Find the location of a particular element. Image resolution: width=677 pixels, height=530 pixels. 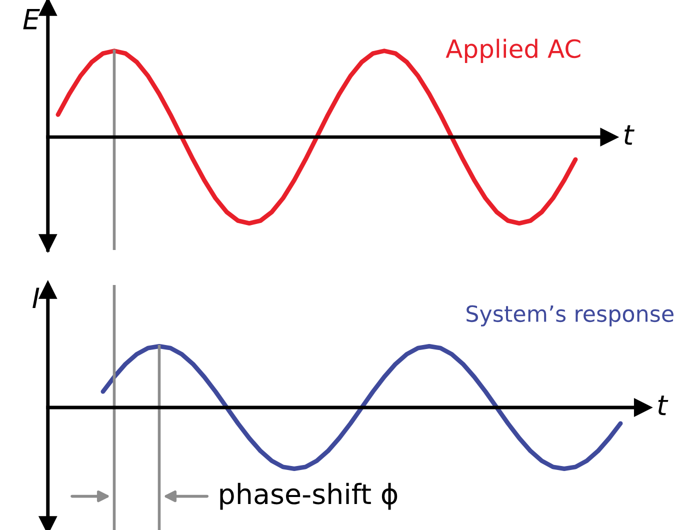

text: phase-shift ϕ is located at coordinates (309, 496).